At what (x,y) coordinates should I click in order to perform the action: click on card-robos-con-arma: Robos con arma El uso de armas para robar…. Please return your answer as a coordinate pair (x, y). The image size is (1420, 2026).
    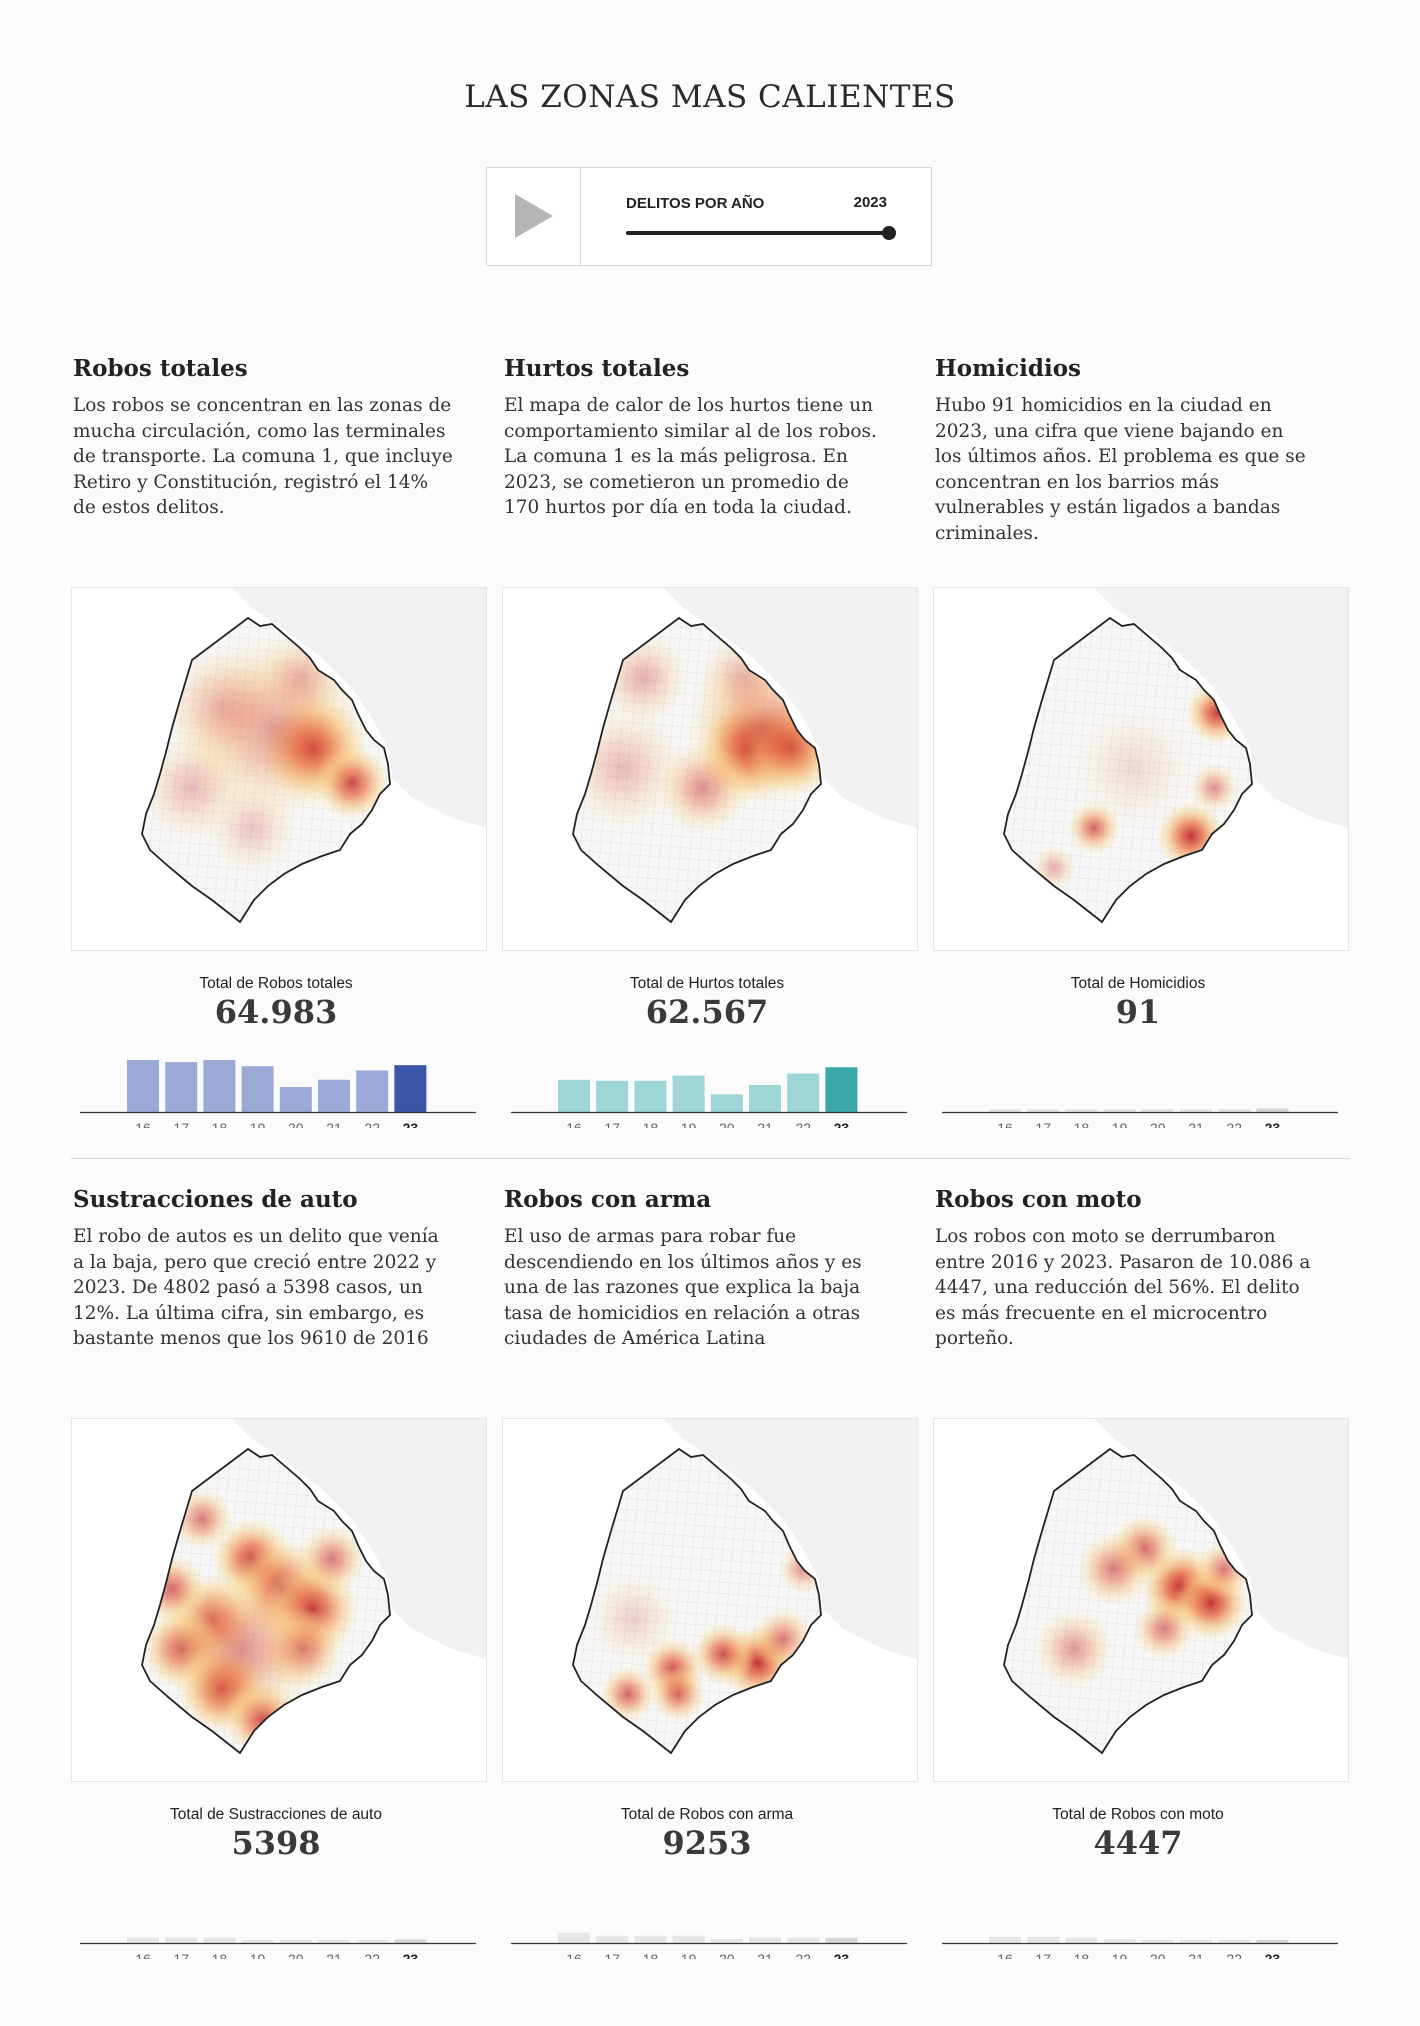
    Looking at the image, I should click on (712, 1269).